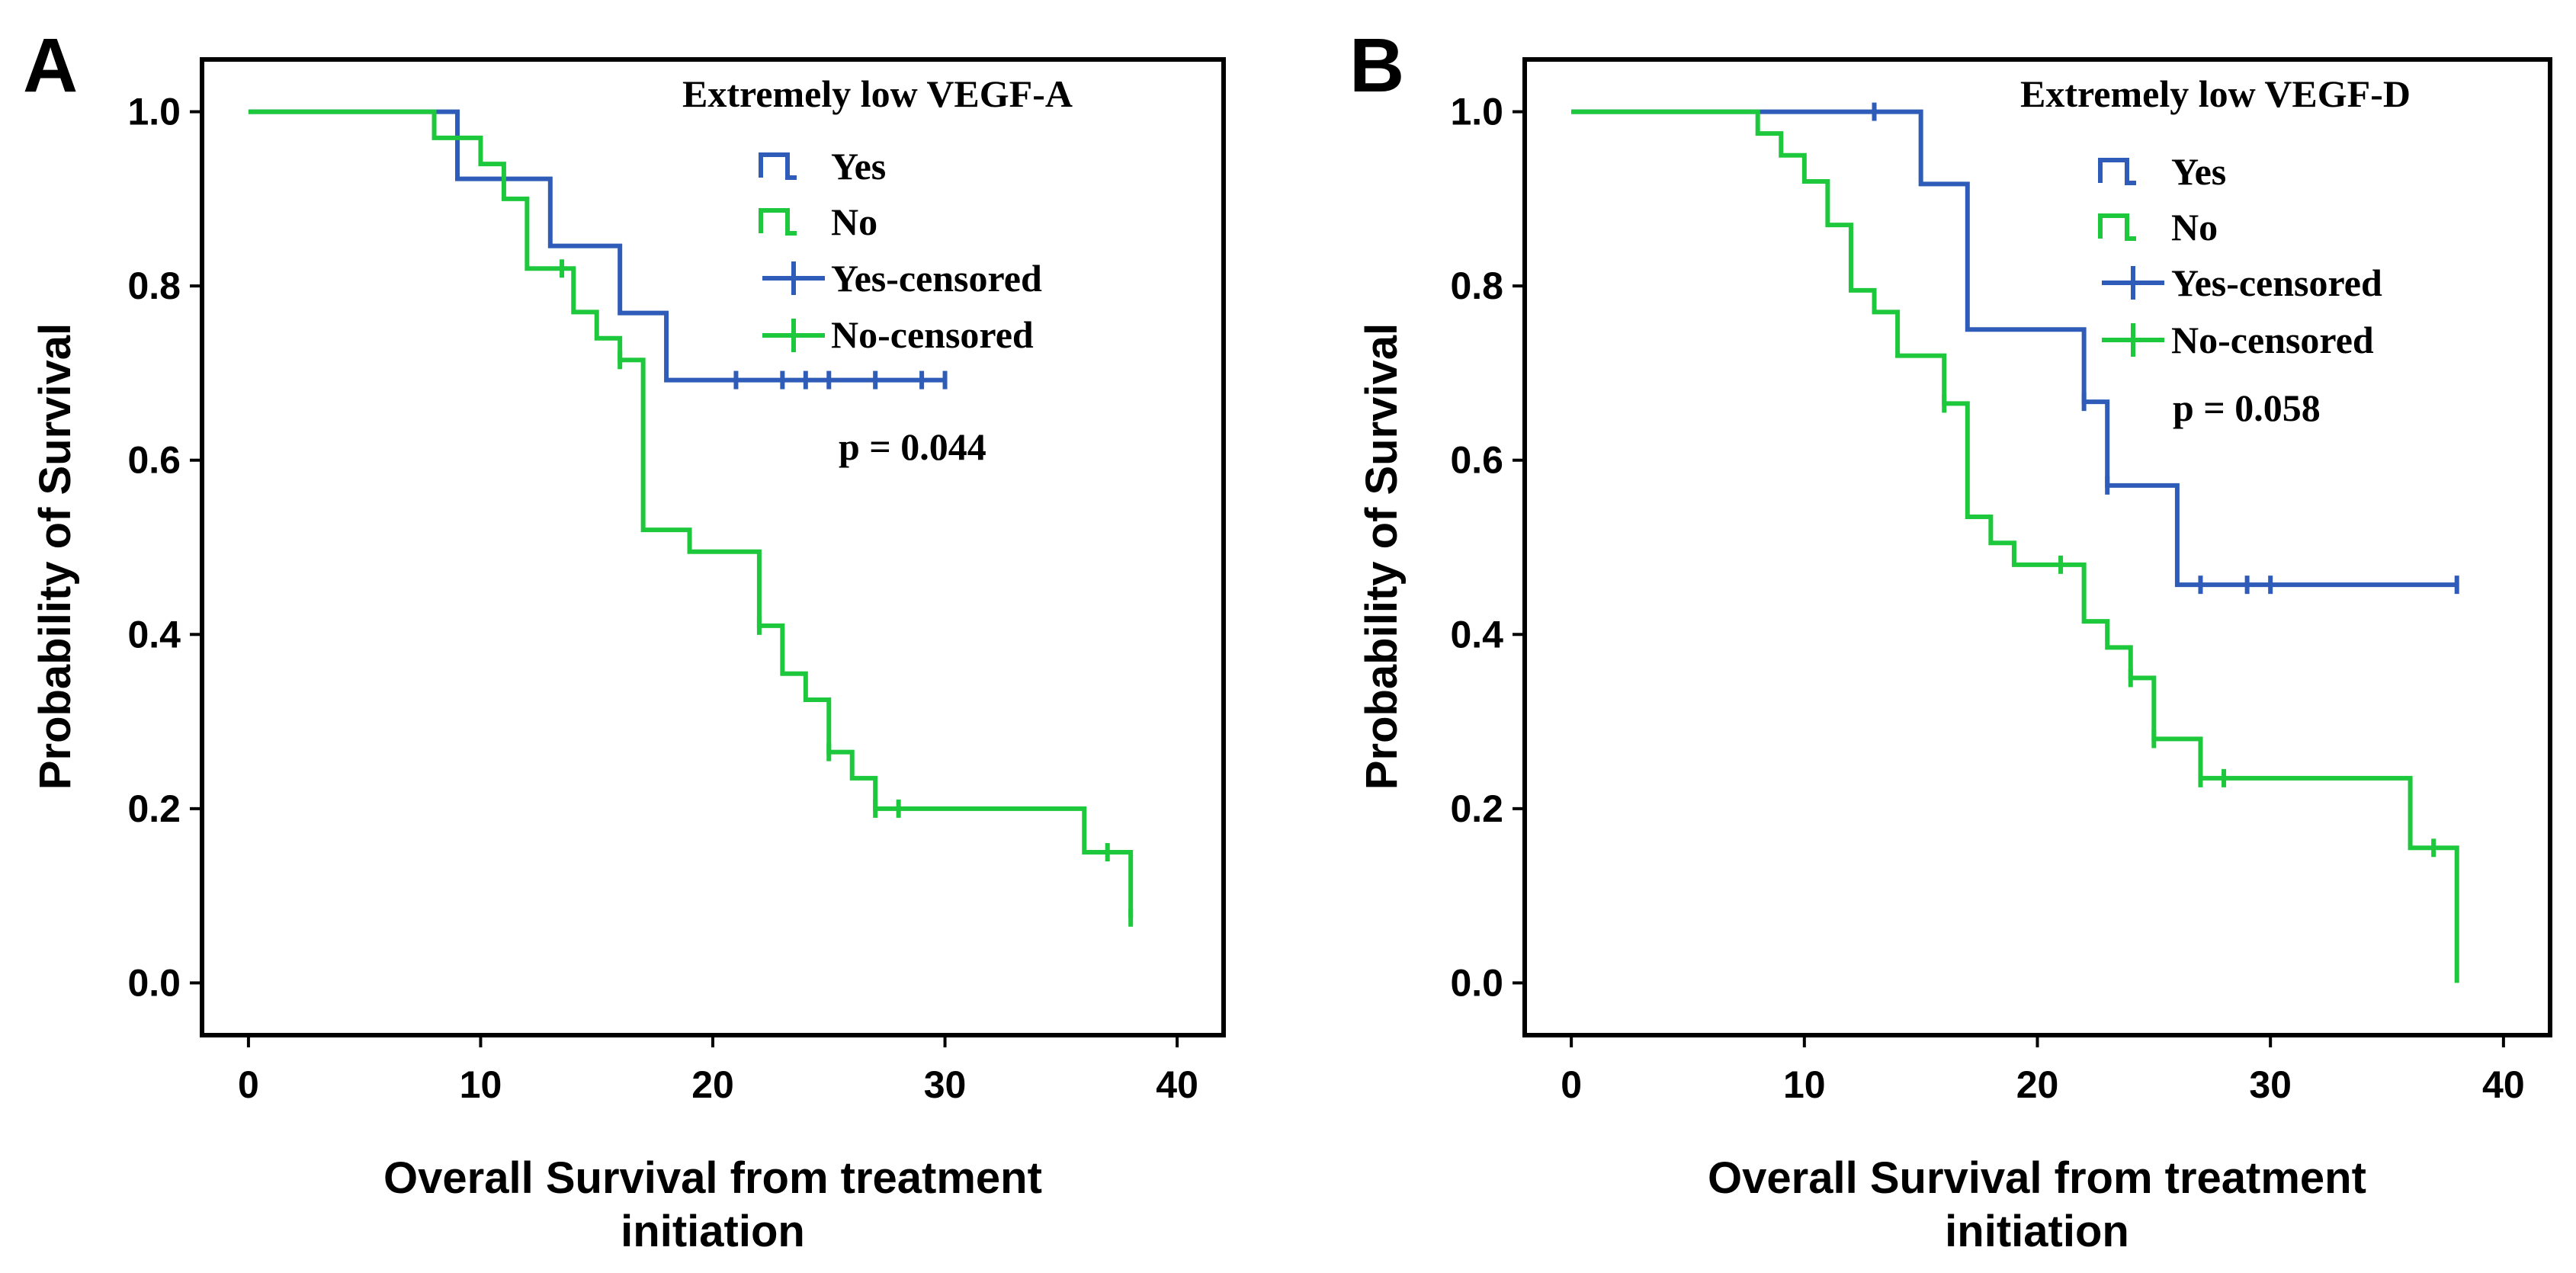 This screenshot has height=1273, width=2576. What do you see at coordinates (900, 251) in the screenshot?
I see `panel-a-legend: Yes No Yes-censored No-censored` at bounding box center [900, 251].